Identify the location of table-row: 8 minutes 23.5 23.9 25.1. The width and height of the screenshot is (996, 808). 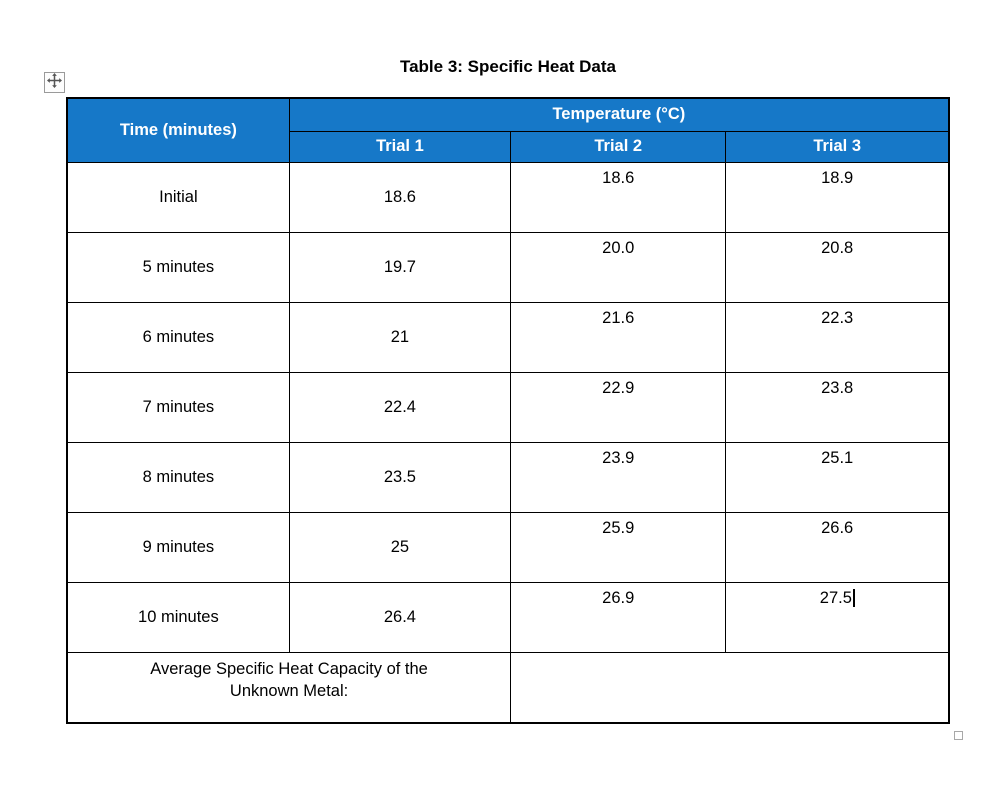
(508, 477).